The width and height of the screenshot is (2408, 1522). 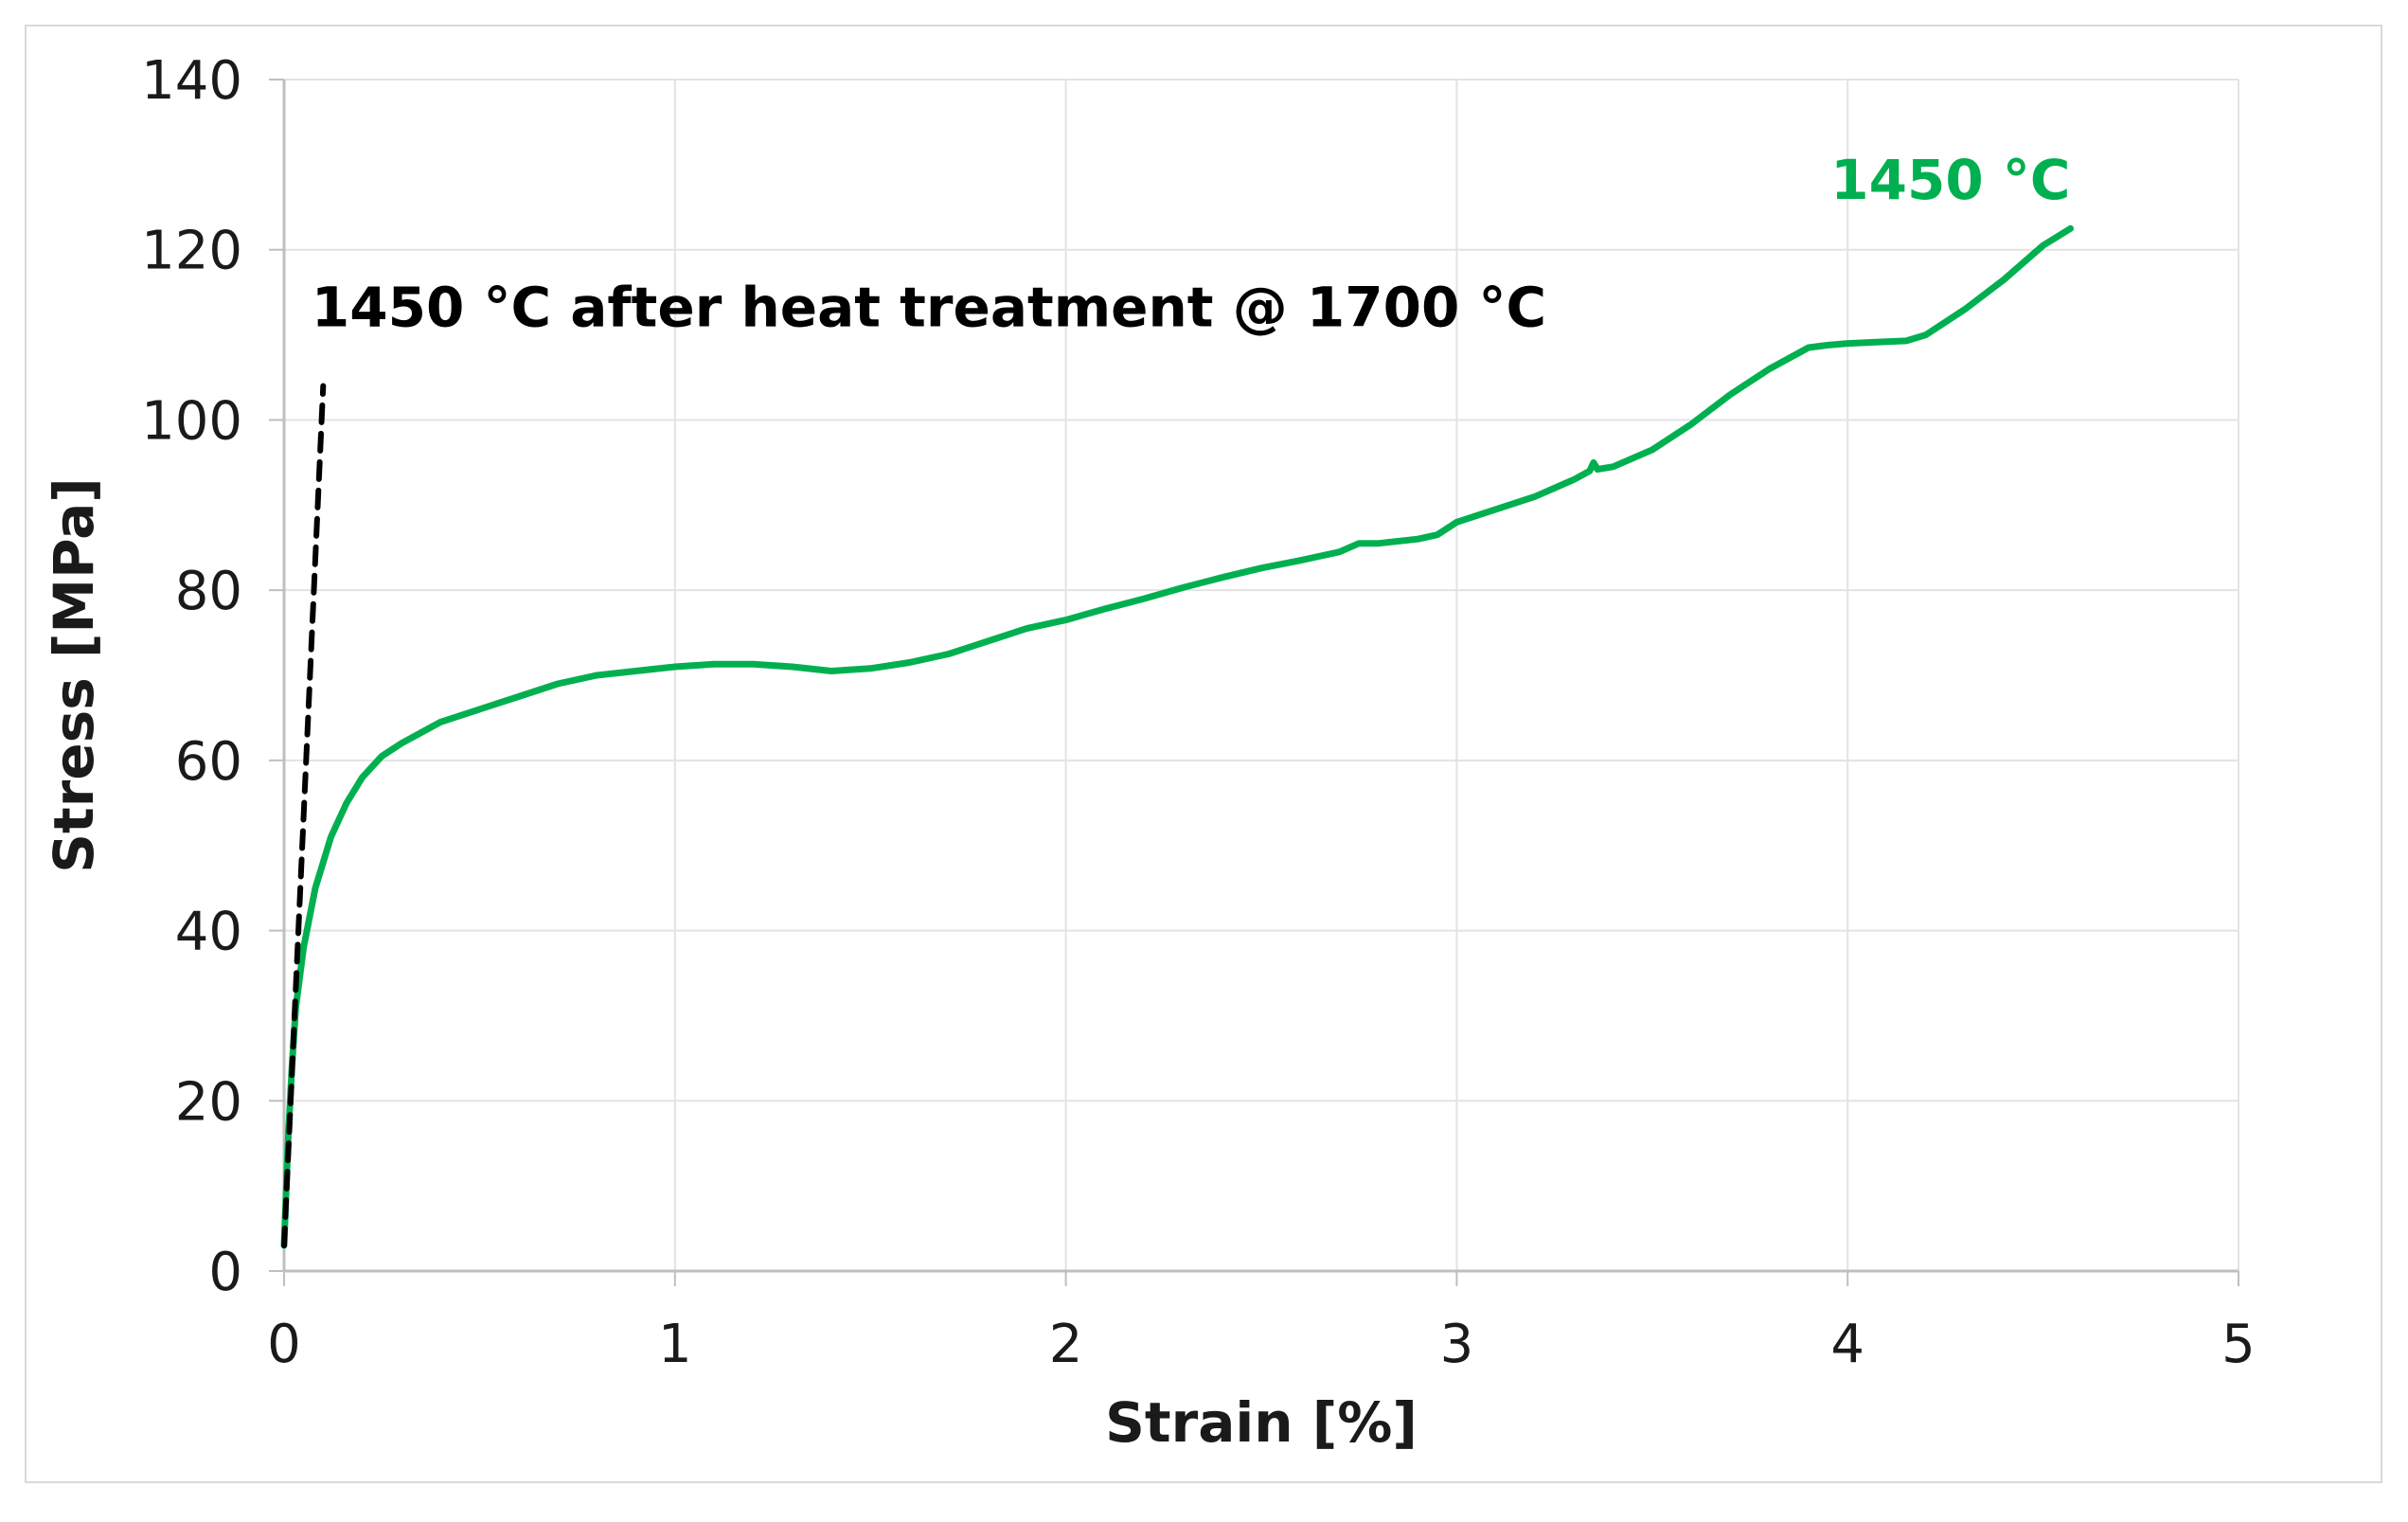 What do you see at coordinates (284, 1344) in the screenshot?
I see `x-tick-label: 0` at bounding box center [284, 1344].